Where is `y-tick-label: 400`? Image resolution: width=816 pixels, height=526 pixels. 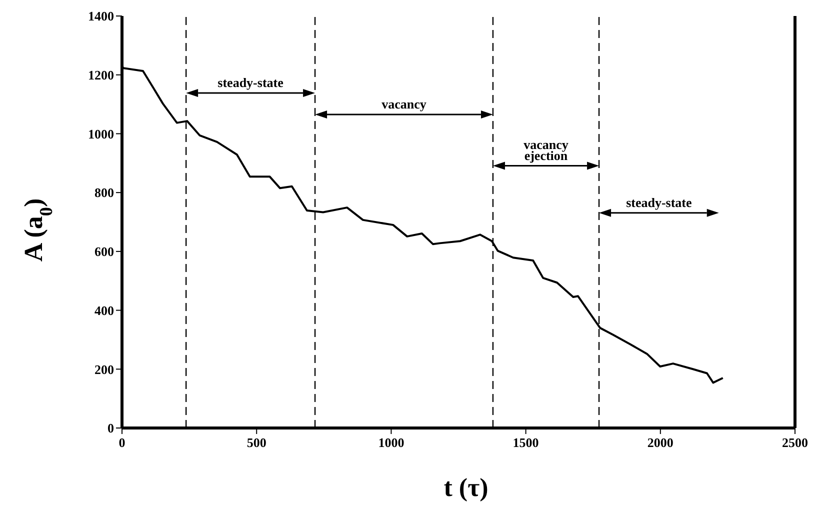
y-tick-label: 400 is located at coordinates (104, 310).